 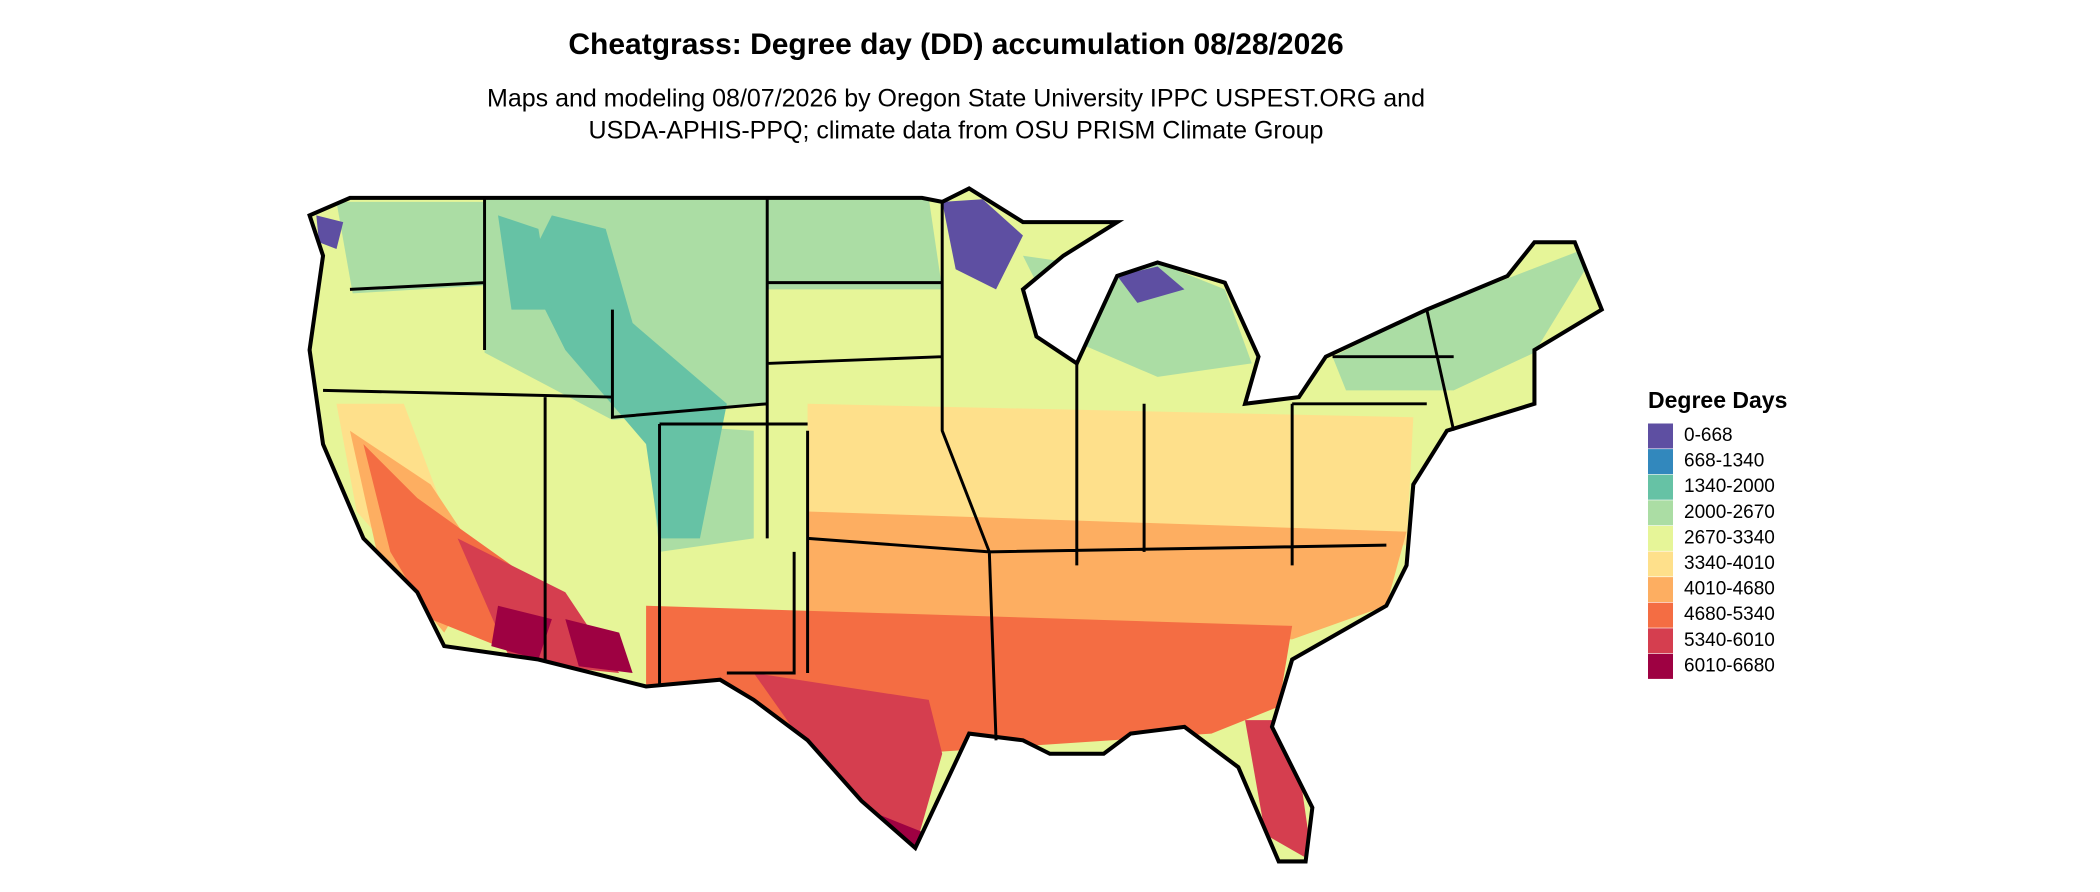 I want to click on legend-label: 2670-3340, so click(x=1729, y=537).